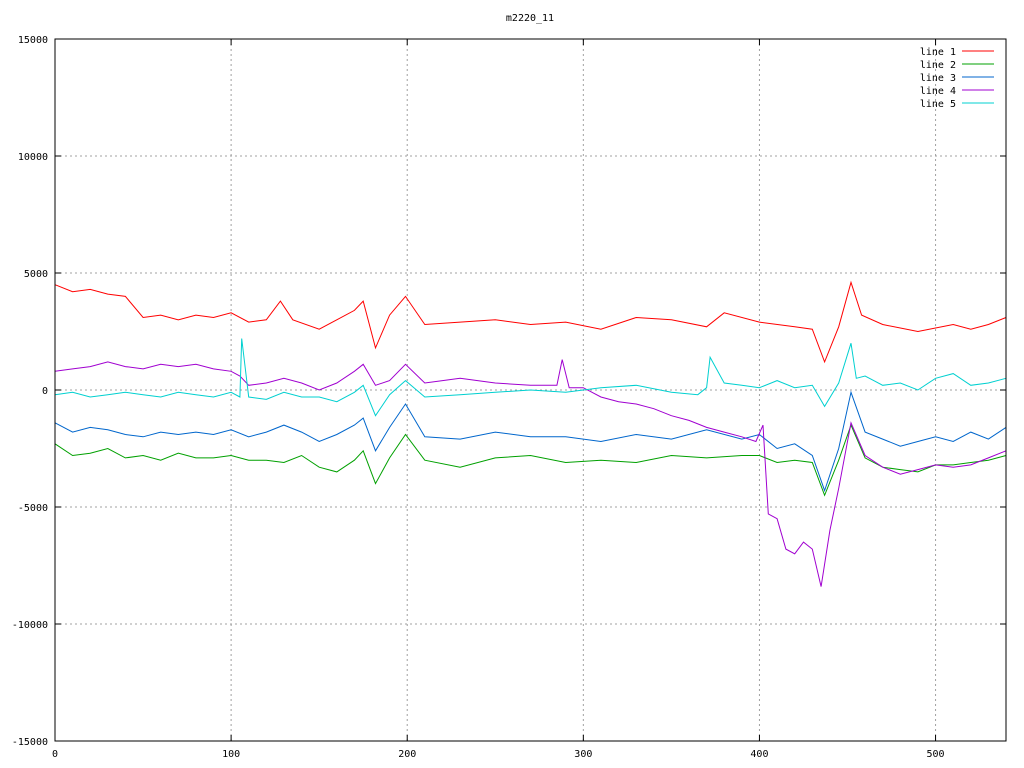 The image size is (1024, 768). What do you see at coordinates (530, 18) in the screenshot?
I see `chart-title: m2220_11` at bounding box center [530, 18].